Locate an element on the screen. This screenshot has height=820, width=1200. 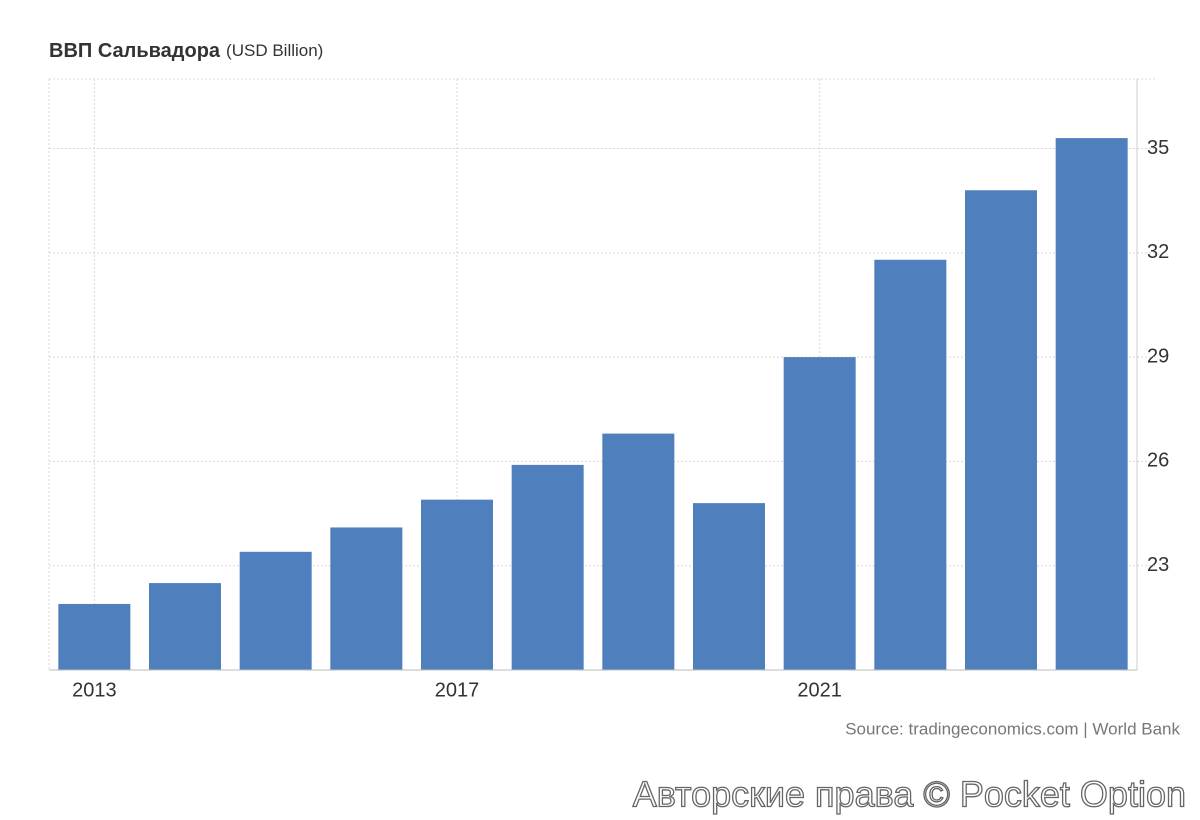
y-tick-label: 26 is located at coordinates (1158, 461).